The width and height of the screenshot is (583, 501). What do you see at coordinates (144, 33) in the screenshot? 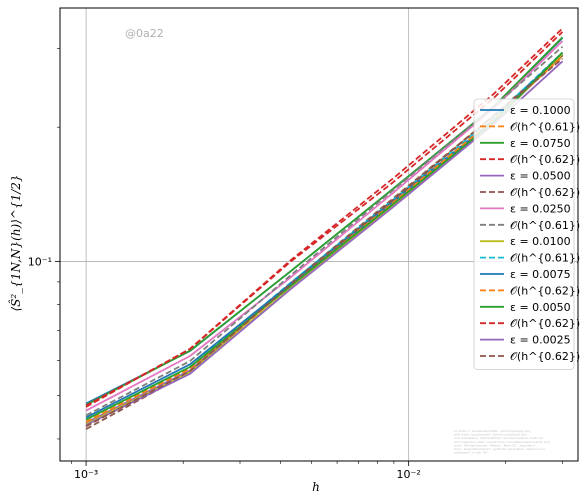
I see `watermark-text: @0a22` at bounding box center [144, 33].